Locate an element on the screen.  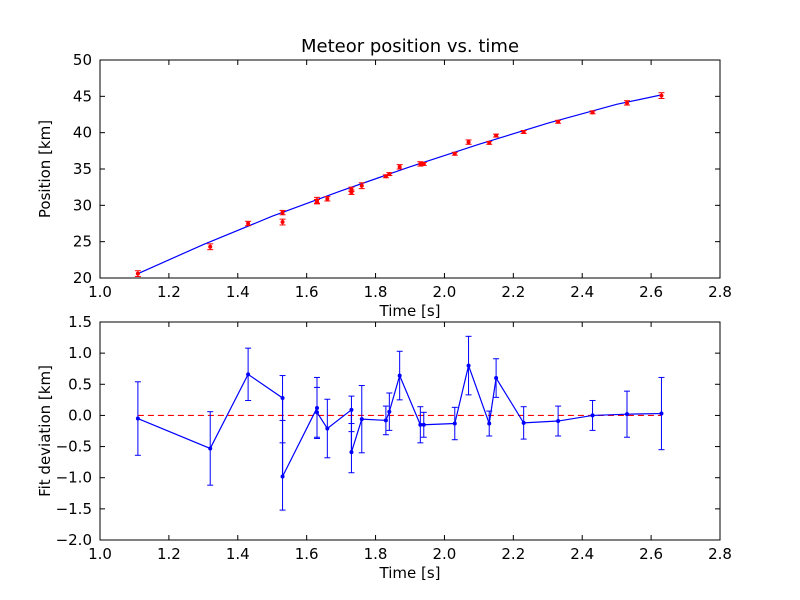
chart-title: Meteor position vs. time is located at coordinates (410, 46).